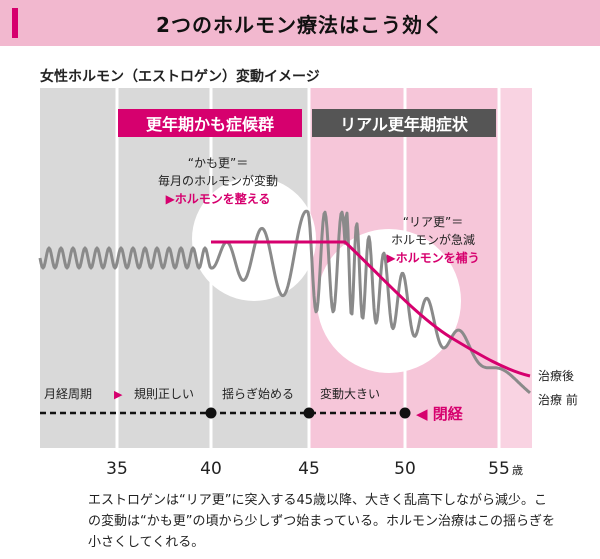 This screenshot has height=559, width=600. What do you see at coordinates (309, 469) in the screenshot?
I see `x-tick-45: 45` at bounding box center [309, 469].